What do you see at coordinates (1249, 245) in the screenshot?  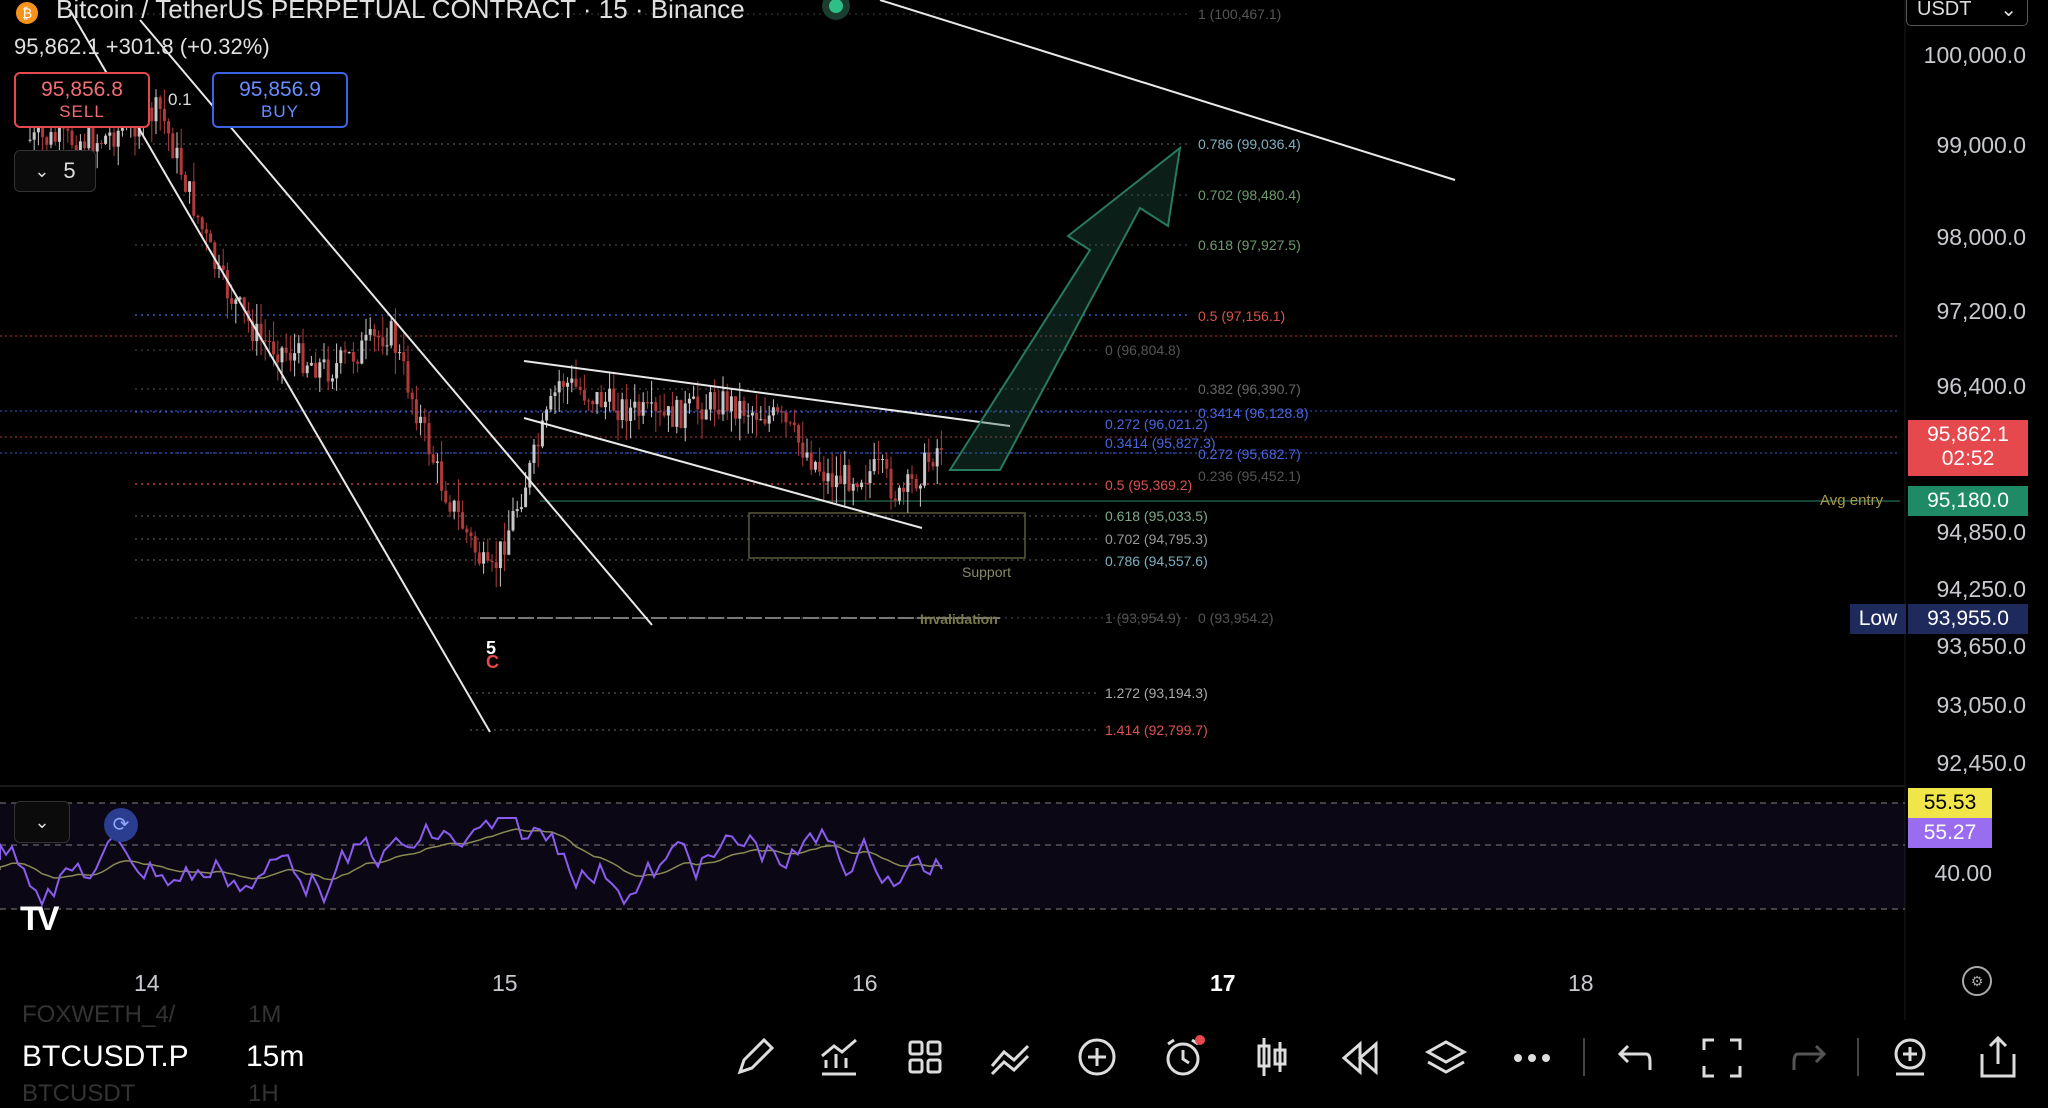 I see `fib-level-label: 0.618 (97,927.5)` at bounding box center [1249, 245].